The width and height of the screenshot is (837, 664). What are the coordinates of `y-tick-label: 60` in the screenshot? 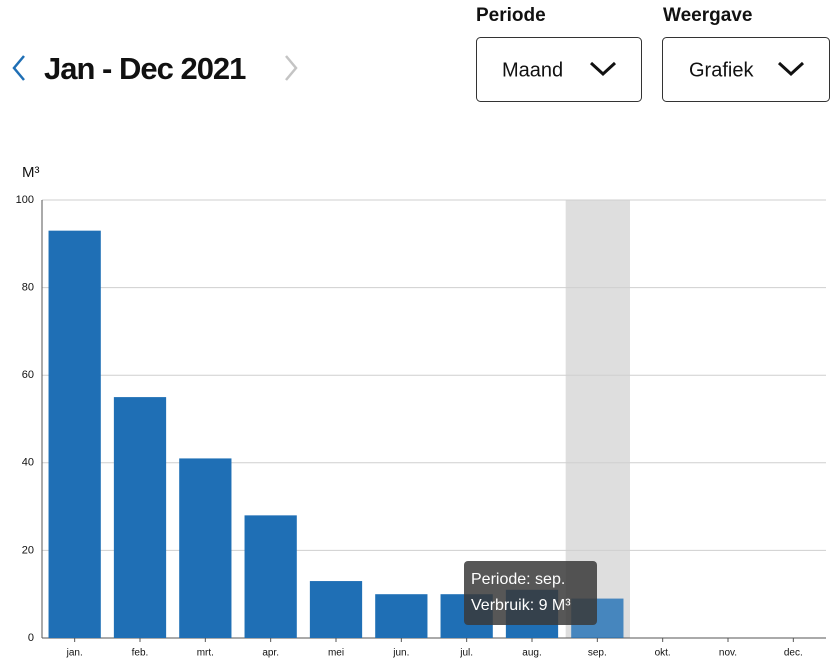 It's located at (28, 375).